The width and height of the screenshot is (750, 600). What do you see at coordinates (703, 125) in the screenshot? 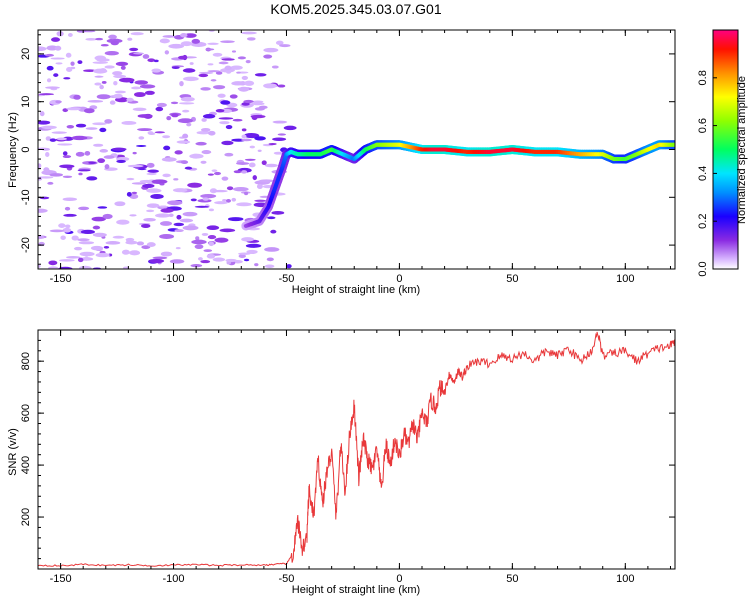
I see `colorbar-tick-label: 0.6` at bounding box center [703, 125].